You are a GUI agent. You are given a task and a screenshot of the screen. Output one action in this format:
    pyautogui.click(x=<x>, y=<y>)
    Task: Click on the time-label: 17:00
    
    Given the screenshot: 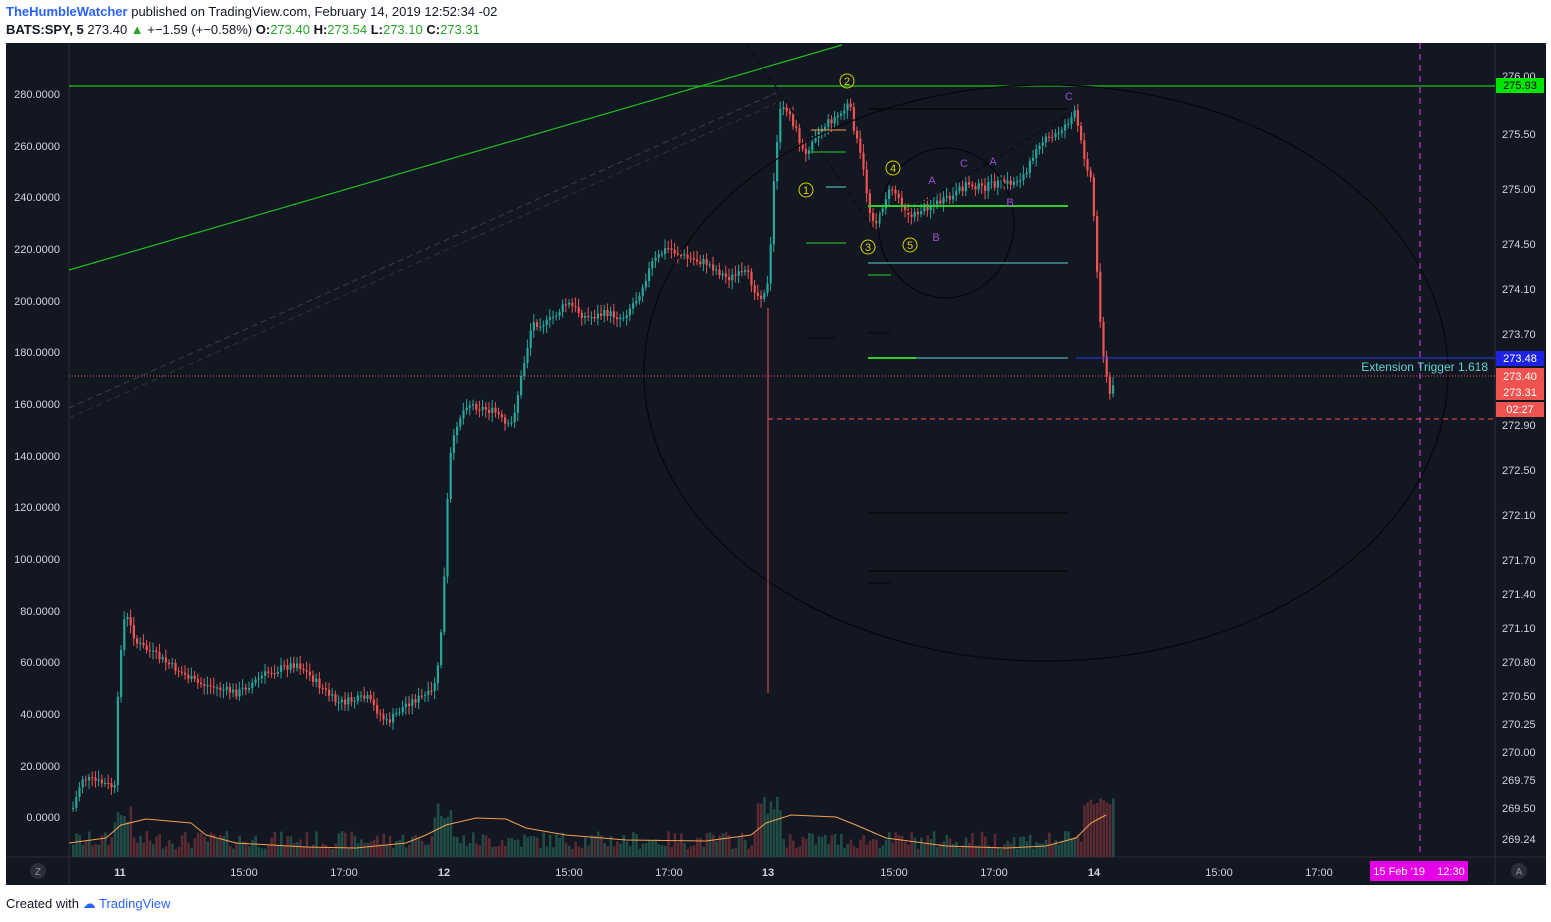 What is the action you would take?
    pyautogui.click(x=344, y=873)
    